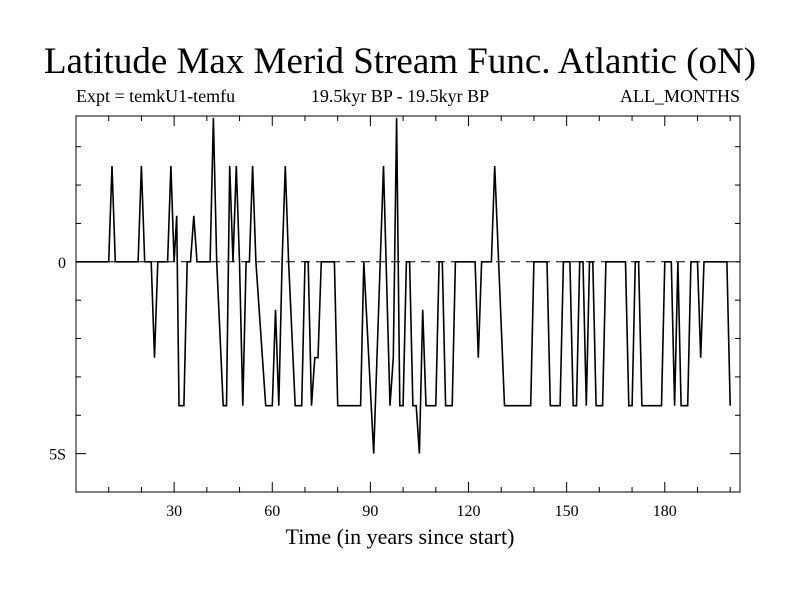 The height and width of the screenshot is (600, 800). I want to click on x-tick-label: 150, so click(567, 511).